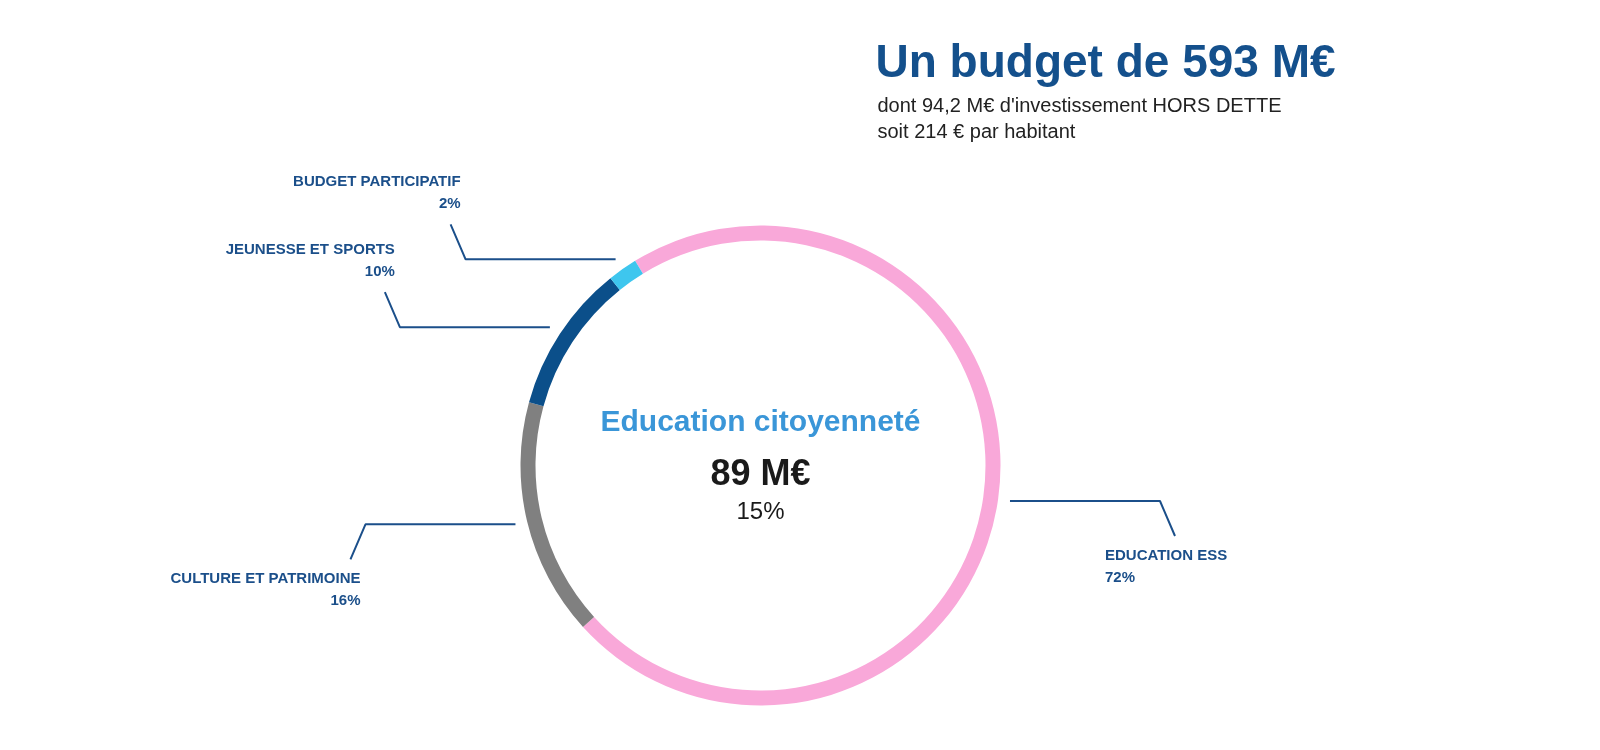  I want to click on slice-label: CULTURE ET PATRIMOINE, so click(265, 578).